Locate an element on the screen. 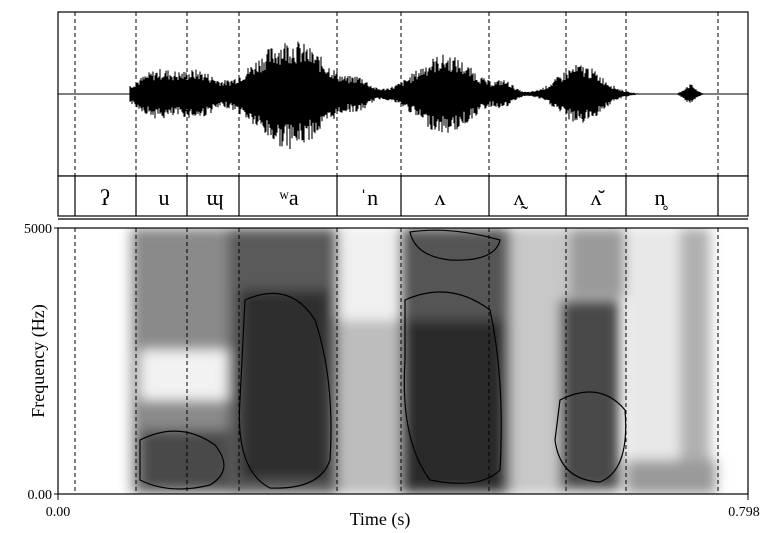  segment-label: ʌ is located at coordinates (440, 197).